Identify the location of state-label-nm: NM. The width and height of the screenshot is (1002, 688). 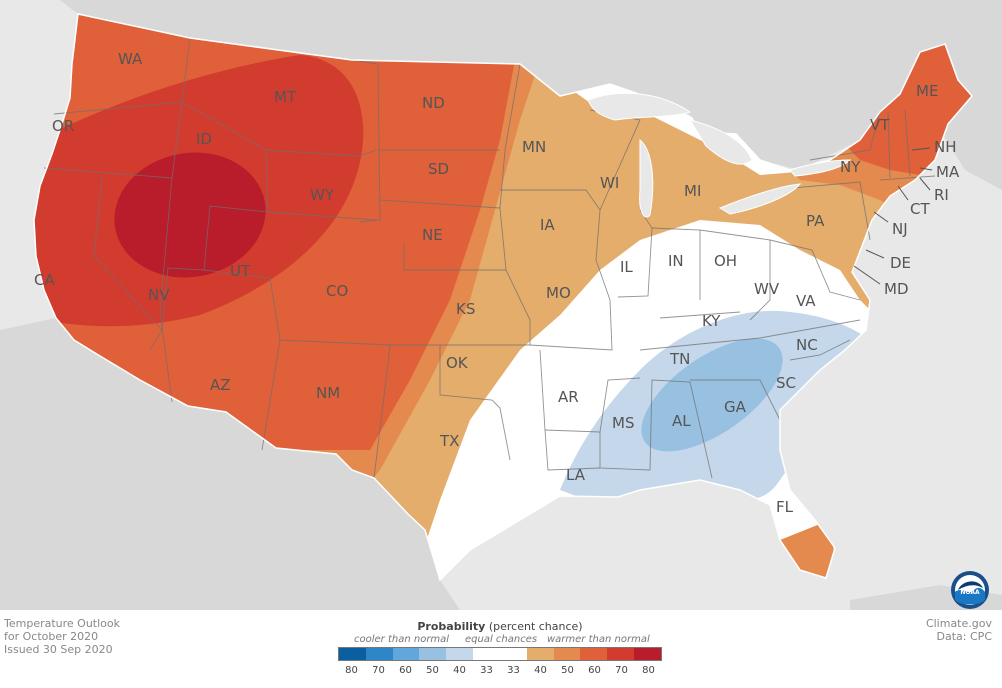
(328, 393).